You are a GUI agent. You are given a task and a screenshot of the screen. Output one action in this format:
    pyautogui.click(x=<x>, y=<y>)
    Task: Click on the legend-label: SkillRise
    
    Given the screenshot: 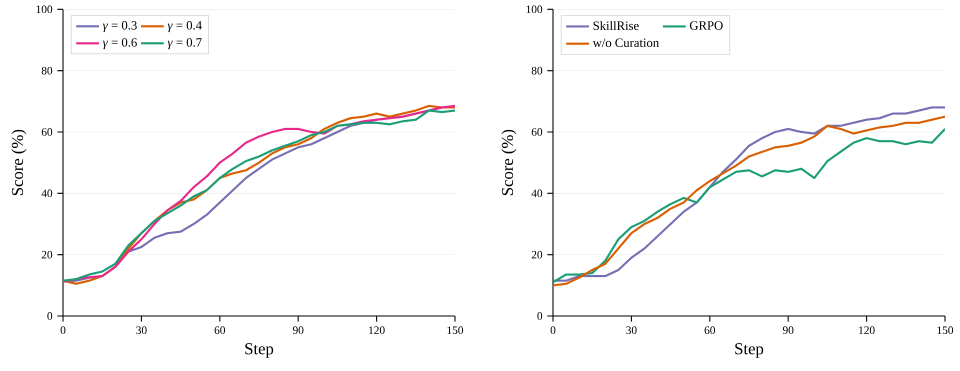 What is the action you would take?
    pyautogui.click(x=616, y=25)
    